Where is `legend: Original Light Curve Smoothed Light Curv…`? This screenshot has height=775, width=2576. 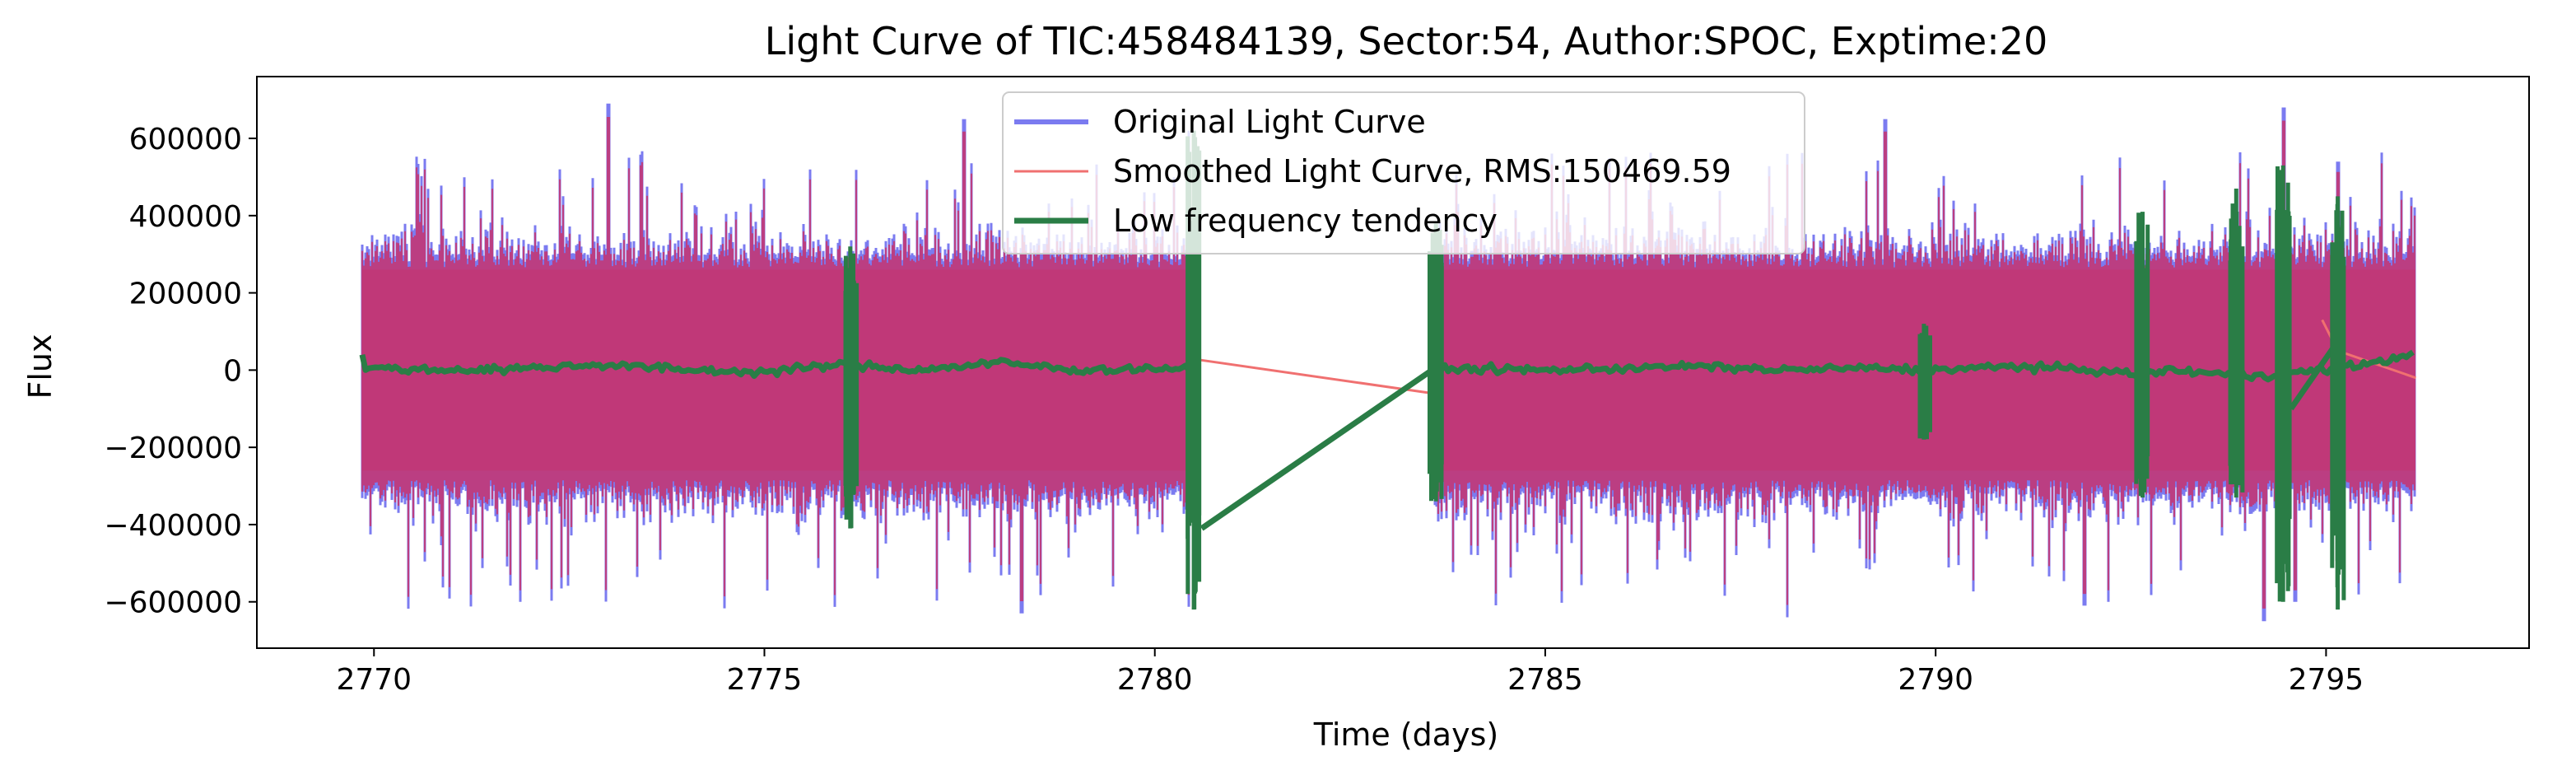
legend: Original Light Curve Smoothed Light Curv… is located at coordinates (1403, 172).